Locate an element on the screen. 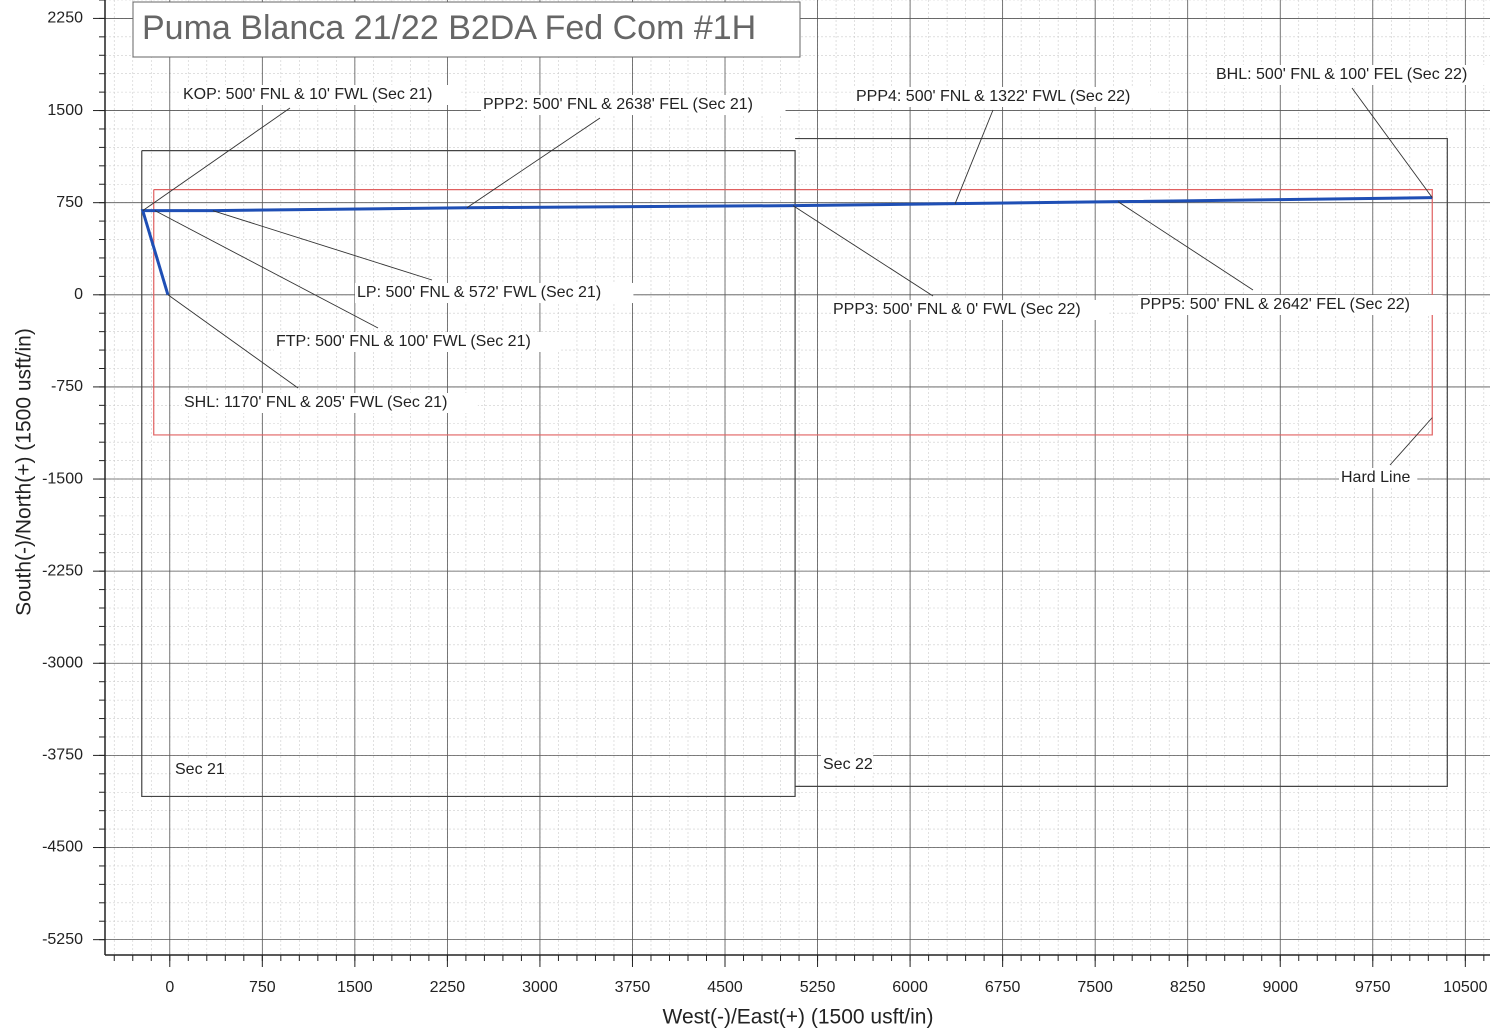 The height and width of the screenshot is (1034, 1507). y-tick-label: -750 is located at coordinates (67, 386).